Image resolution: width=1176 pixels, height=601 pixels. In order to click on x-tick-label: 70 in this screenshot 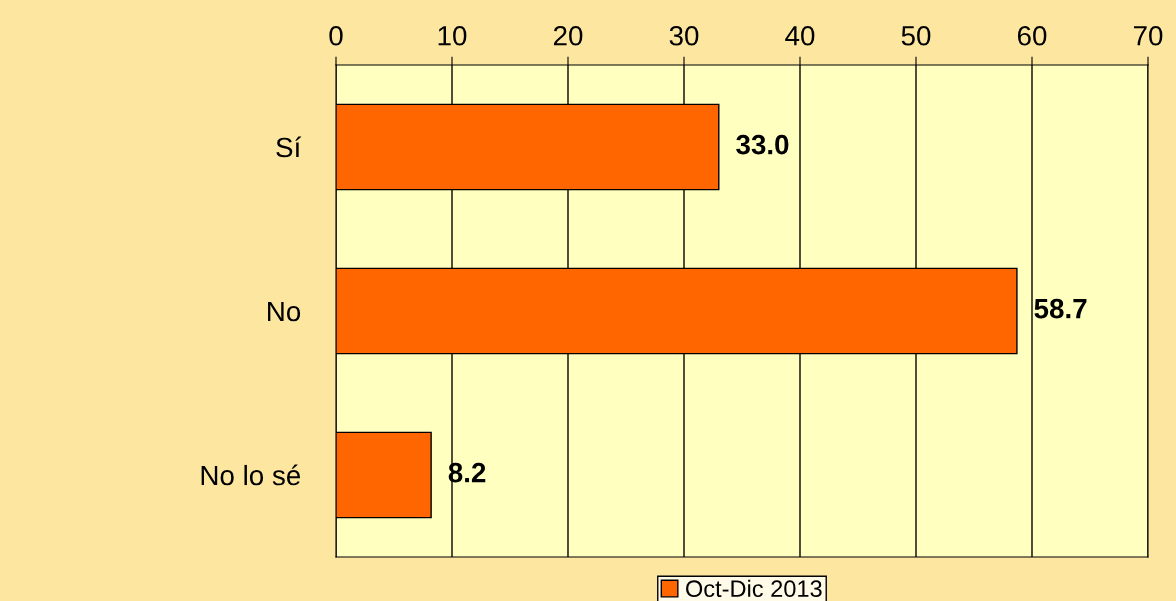, I will do `click(1148, 35)`.